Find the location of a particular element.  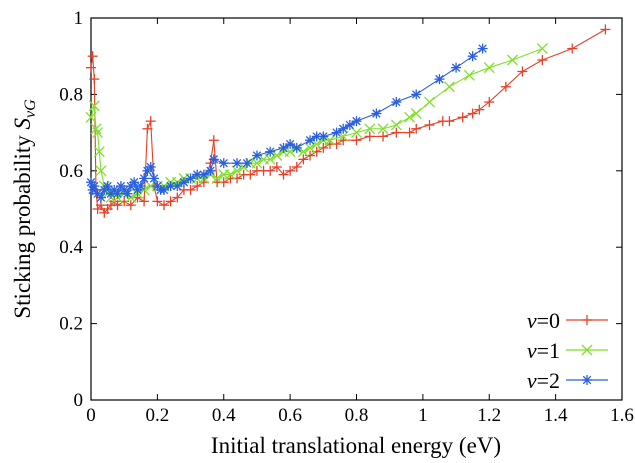

x-tick-label: 0.4 is located at coordinates (224, 415).